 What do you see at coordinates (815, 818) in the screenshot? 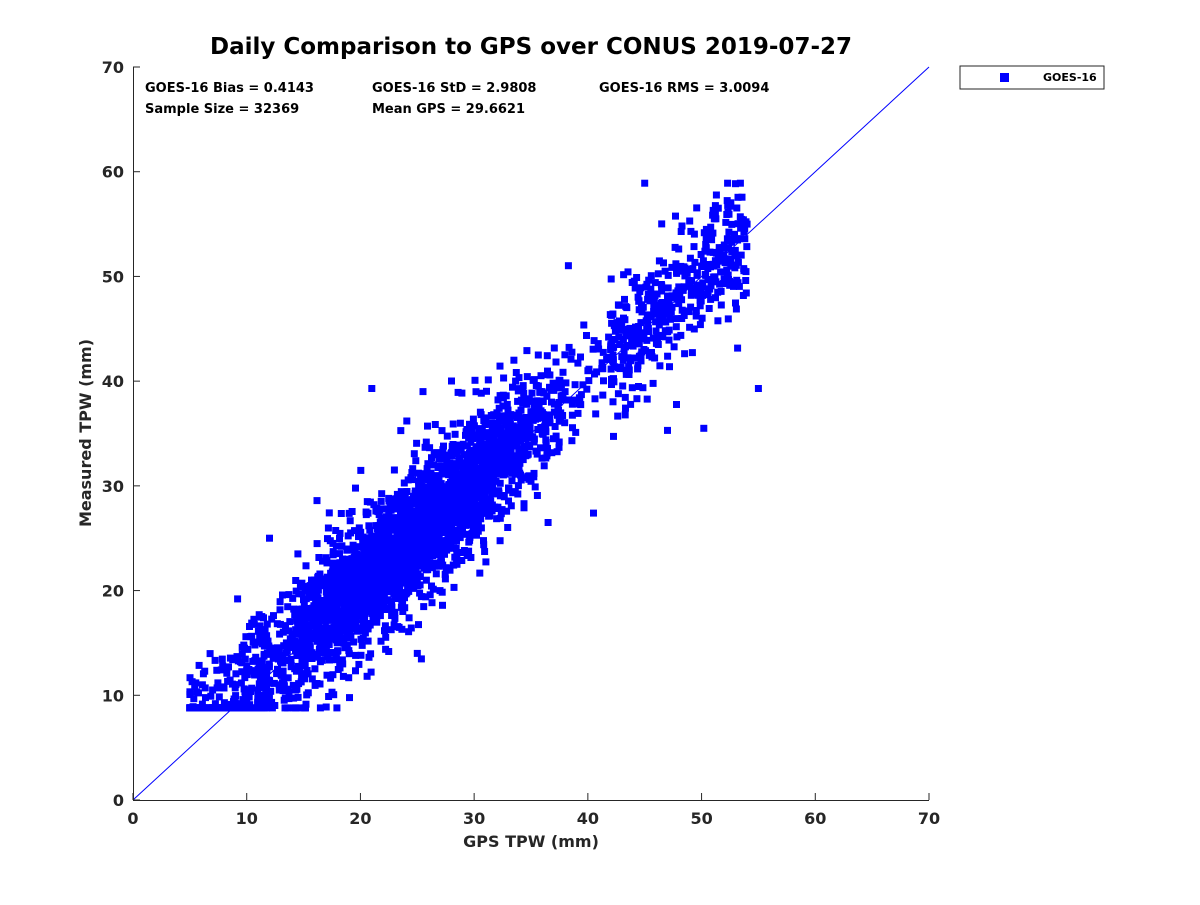
I see `x-tick-label: 60` at bounding box center [815, 818].